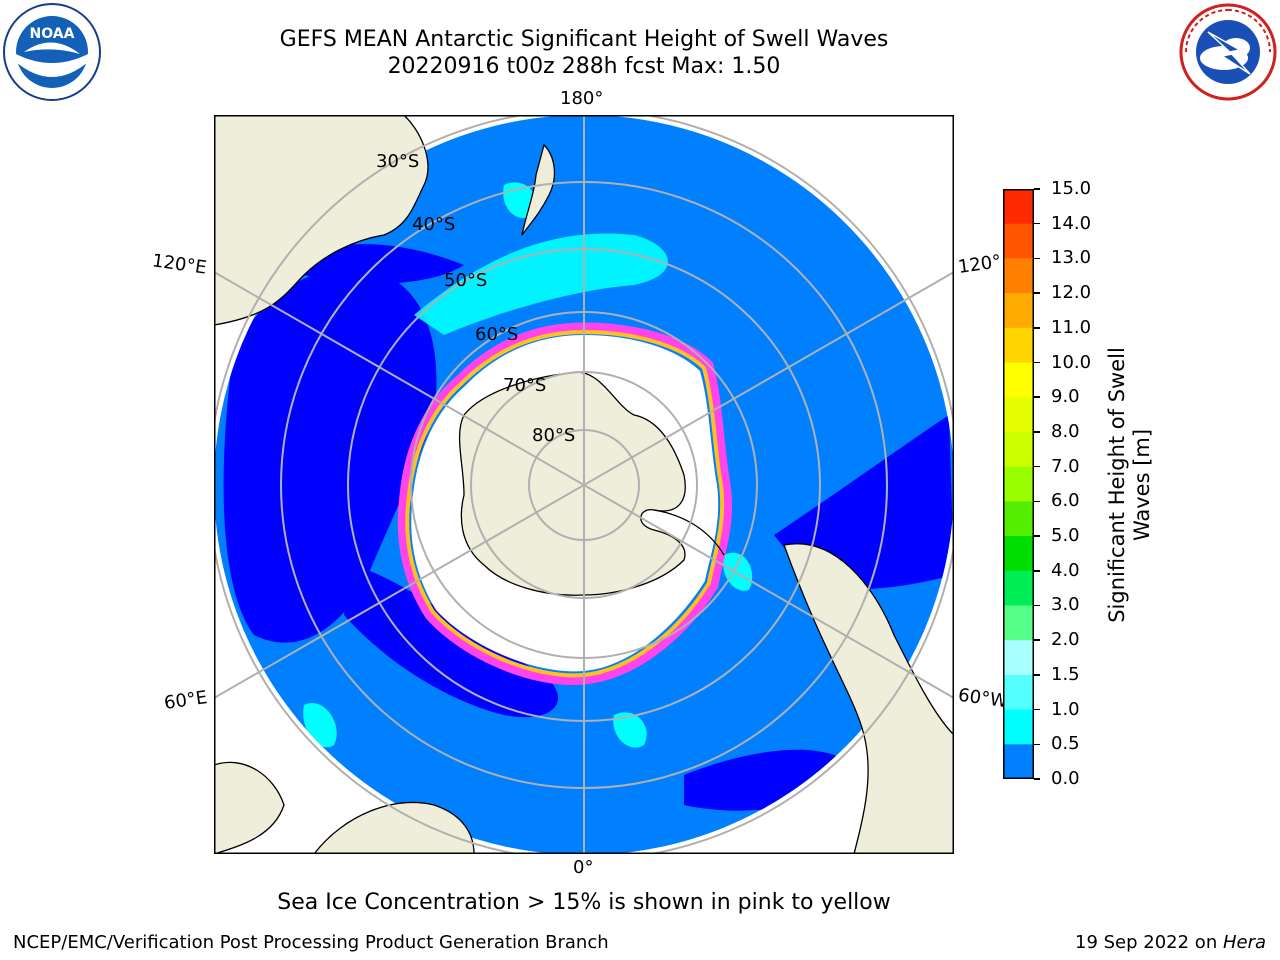  I want to click on nws-emblem-icon, so click(1228, 52).